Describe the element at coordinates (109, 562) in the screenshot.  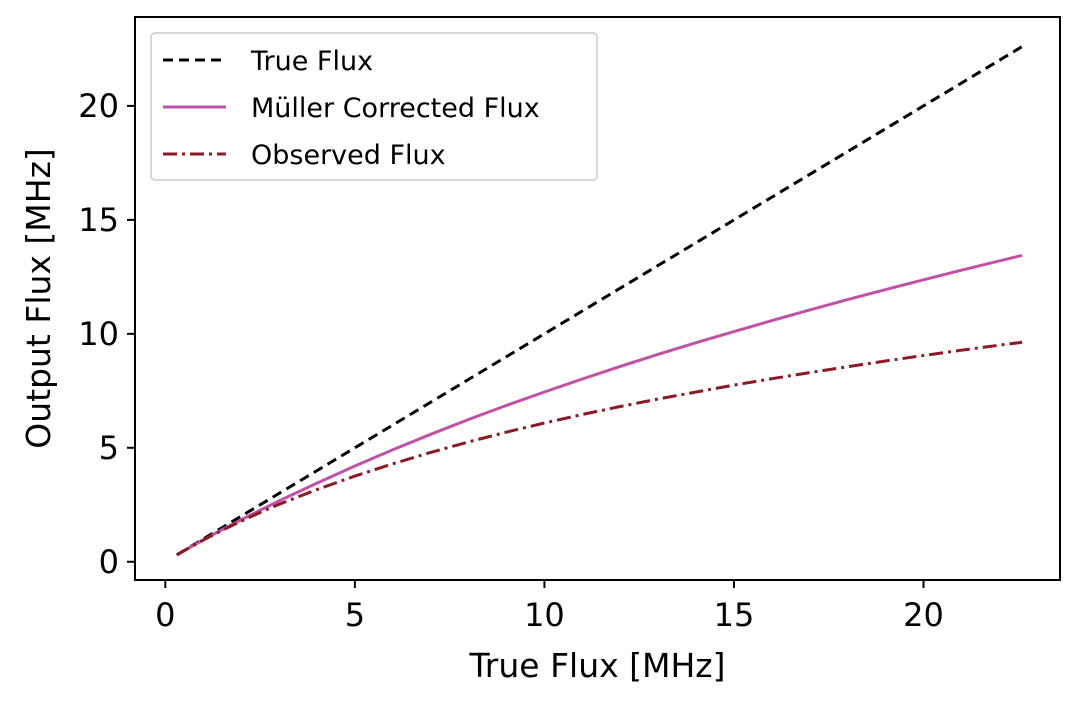
I see `y-tick-label: 0` at that location.